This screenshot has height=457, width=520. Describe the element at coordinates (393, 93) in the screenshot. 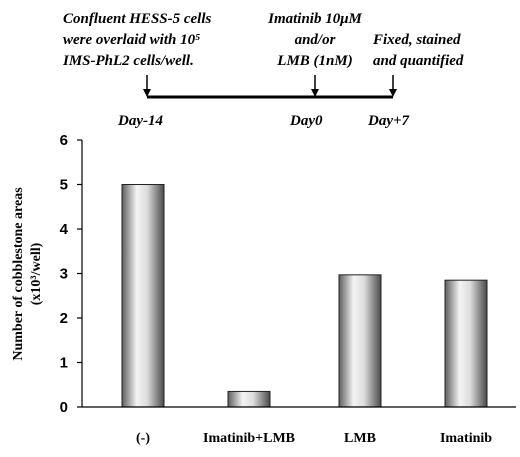

I see `timeline-arrowhead-day7` at that location.